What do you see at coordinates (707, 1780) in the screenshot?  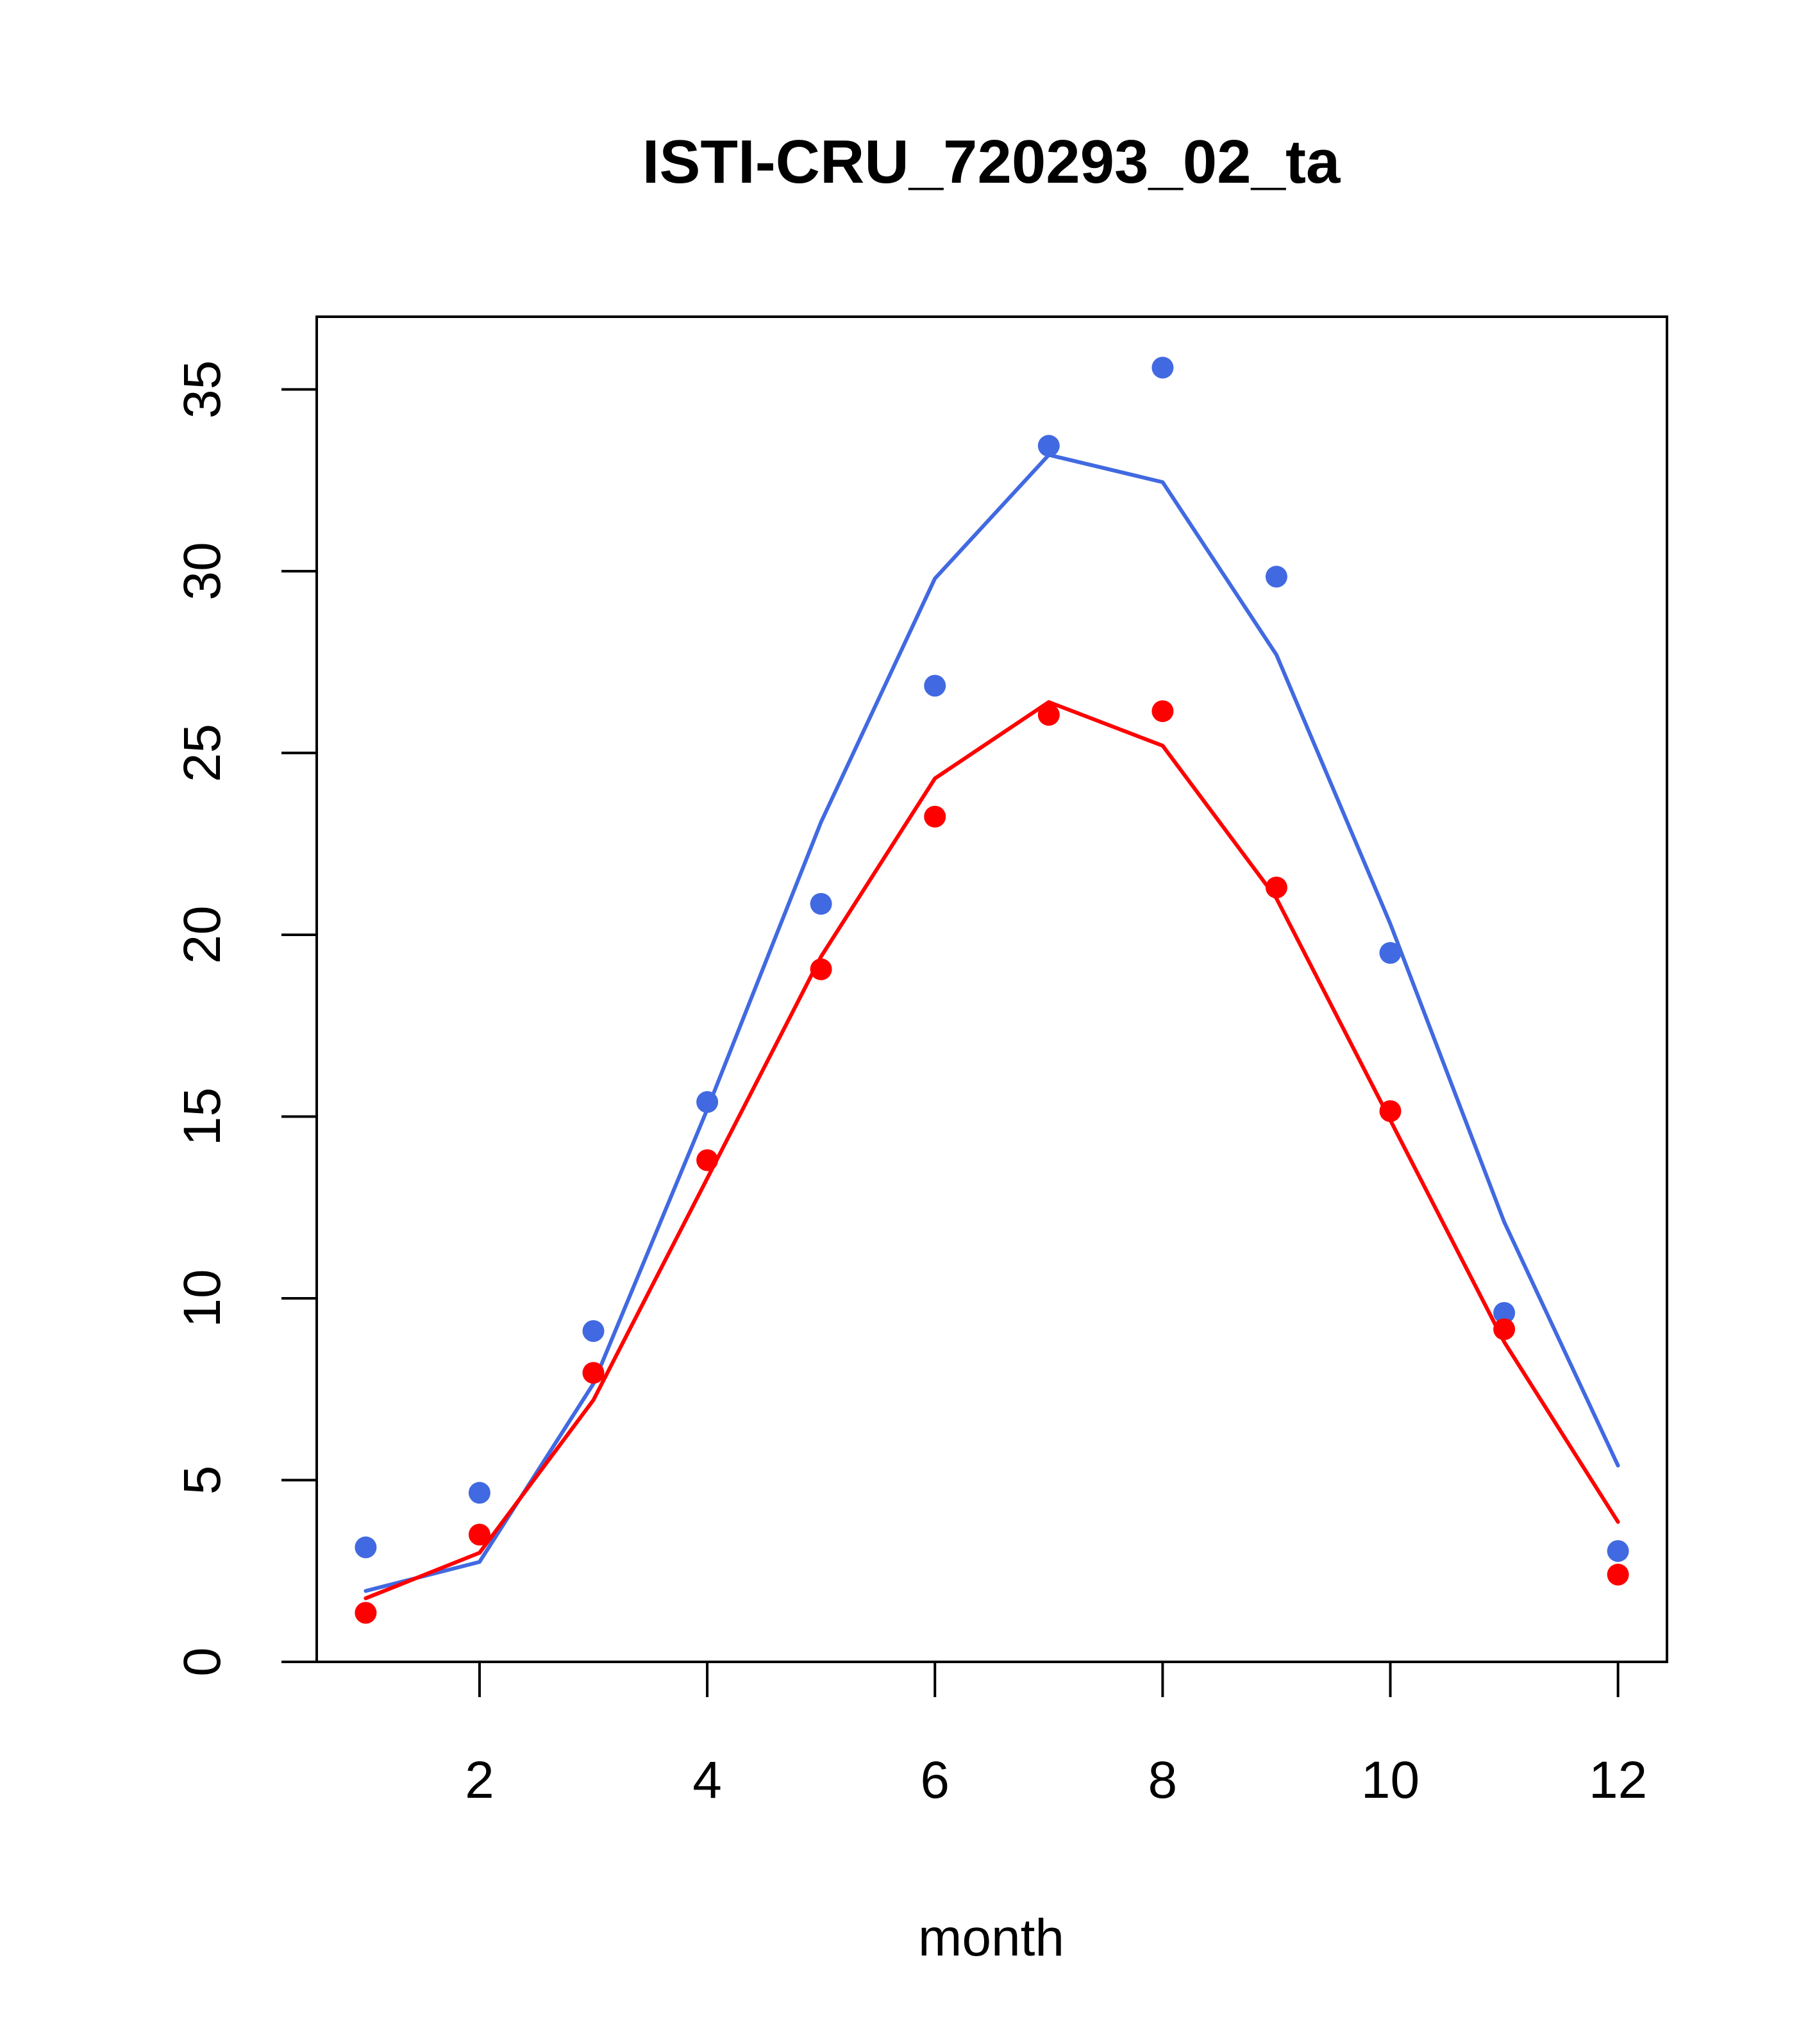 I see `x-tick-label: 4` at bounding box center [707, 1780].